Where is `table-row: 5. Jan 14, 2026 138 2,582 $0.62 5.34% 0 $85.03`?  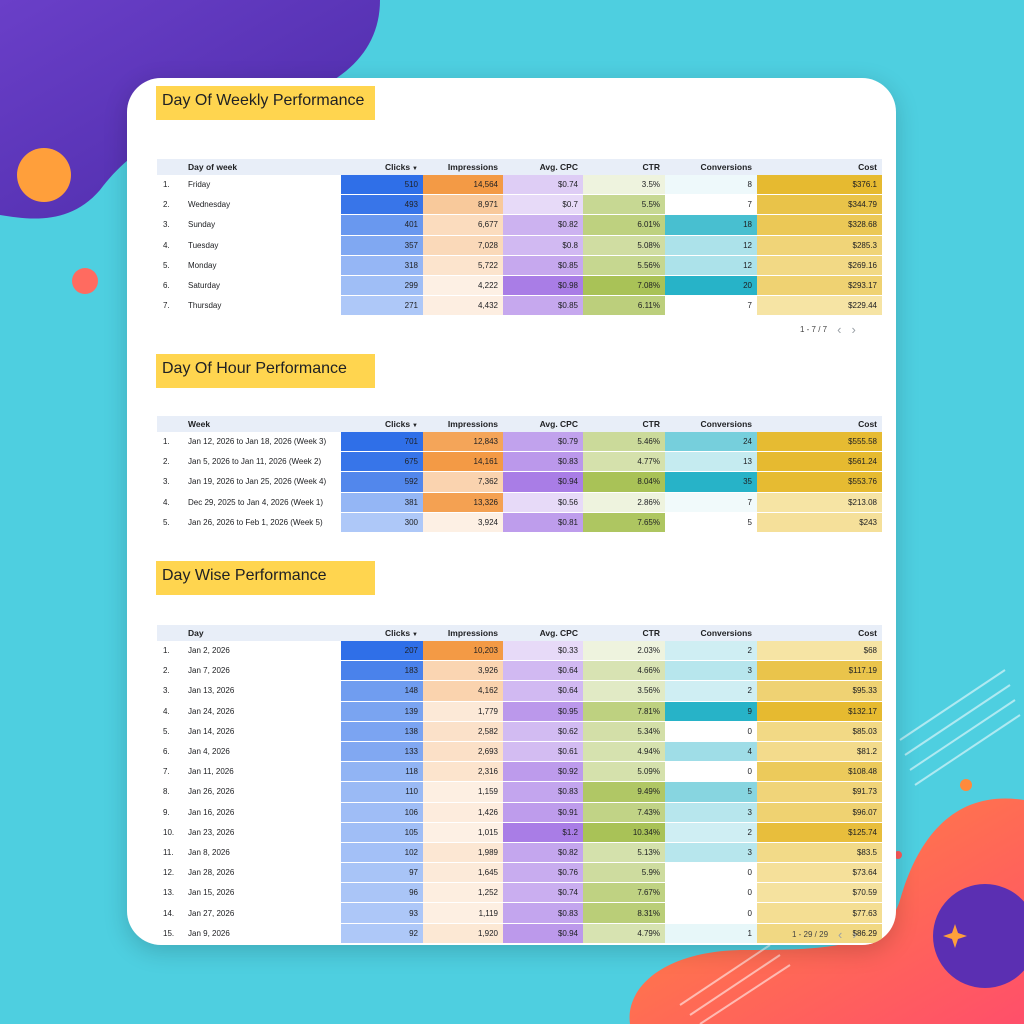
table-row: 5. Jan 14, 2026 138 2,582 $0.62 5.34% 0 $85.03 is located at coordinates (519, 731).